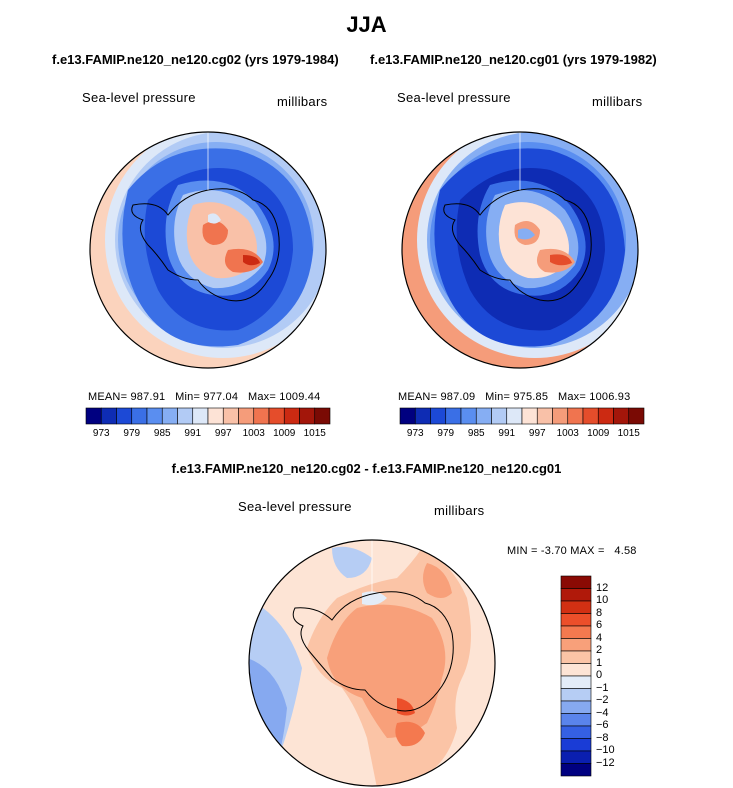  I want to click on panel-1-stats: MEAN= 987.91 Min= 977.04 Max= 1009.44, so click(204, 397).